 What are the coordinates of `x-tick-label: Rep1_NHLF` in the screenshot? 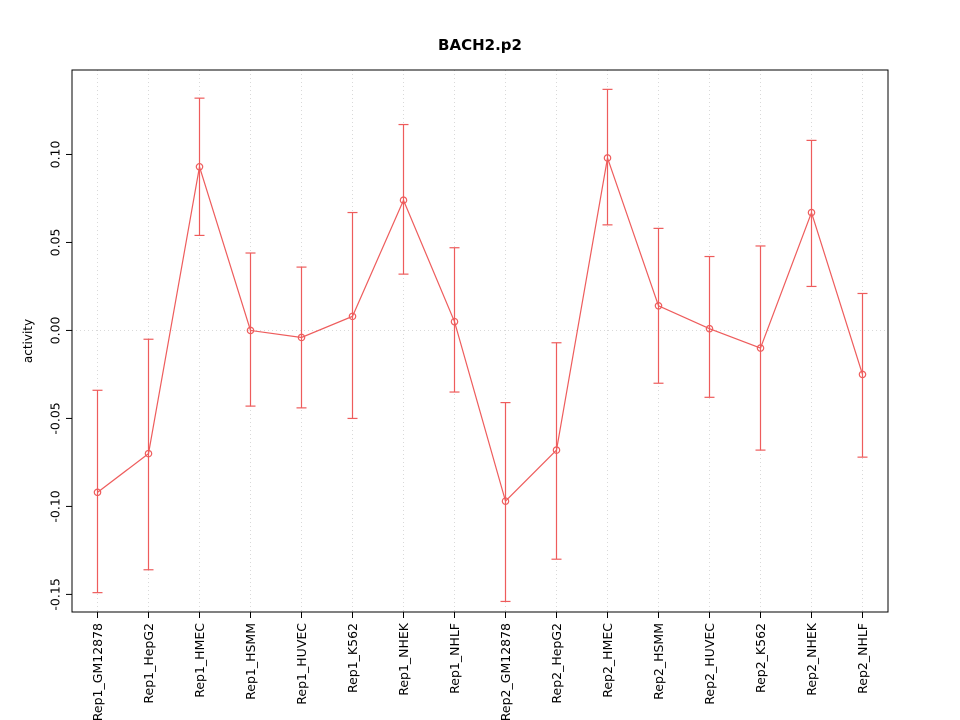 It's located at (454, 658).